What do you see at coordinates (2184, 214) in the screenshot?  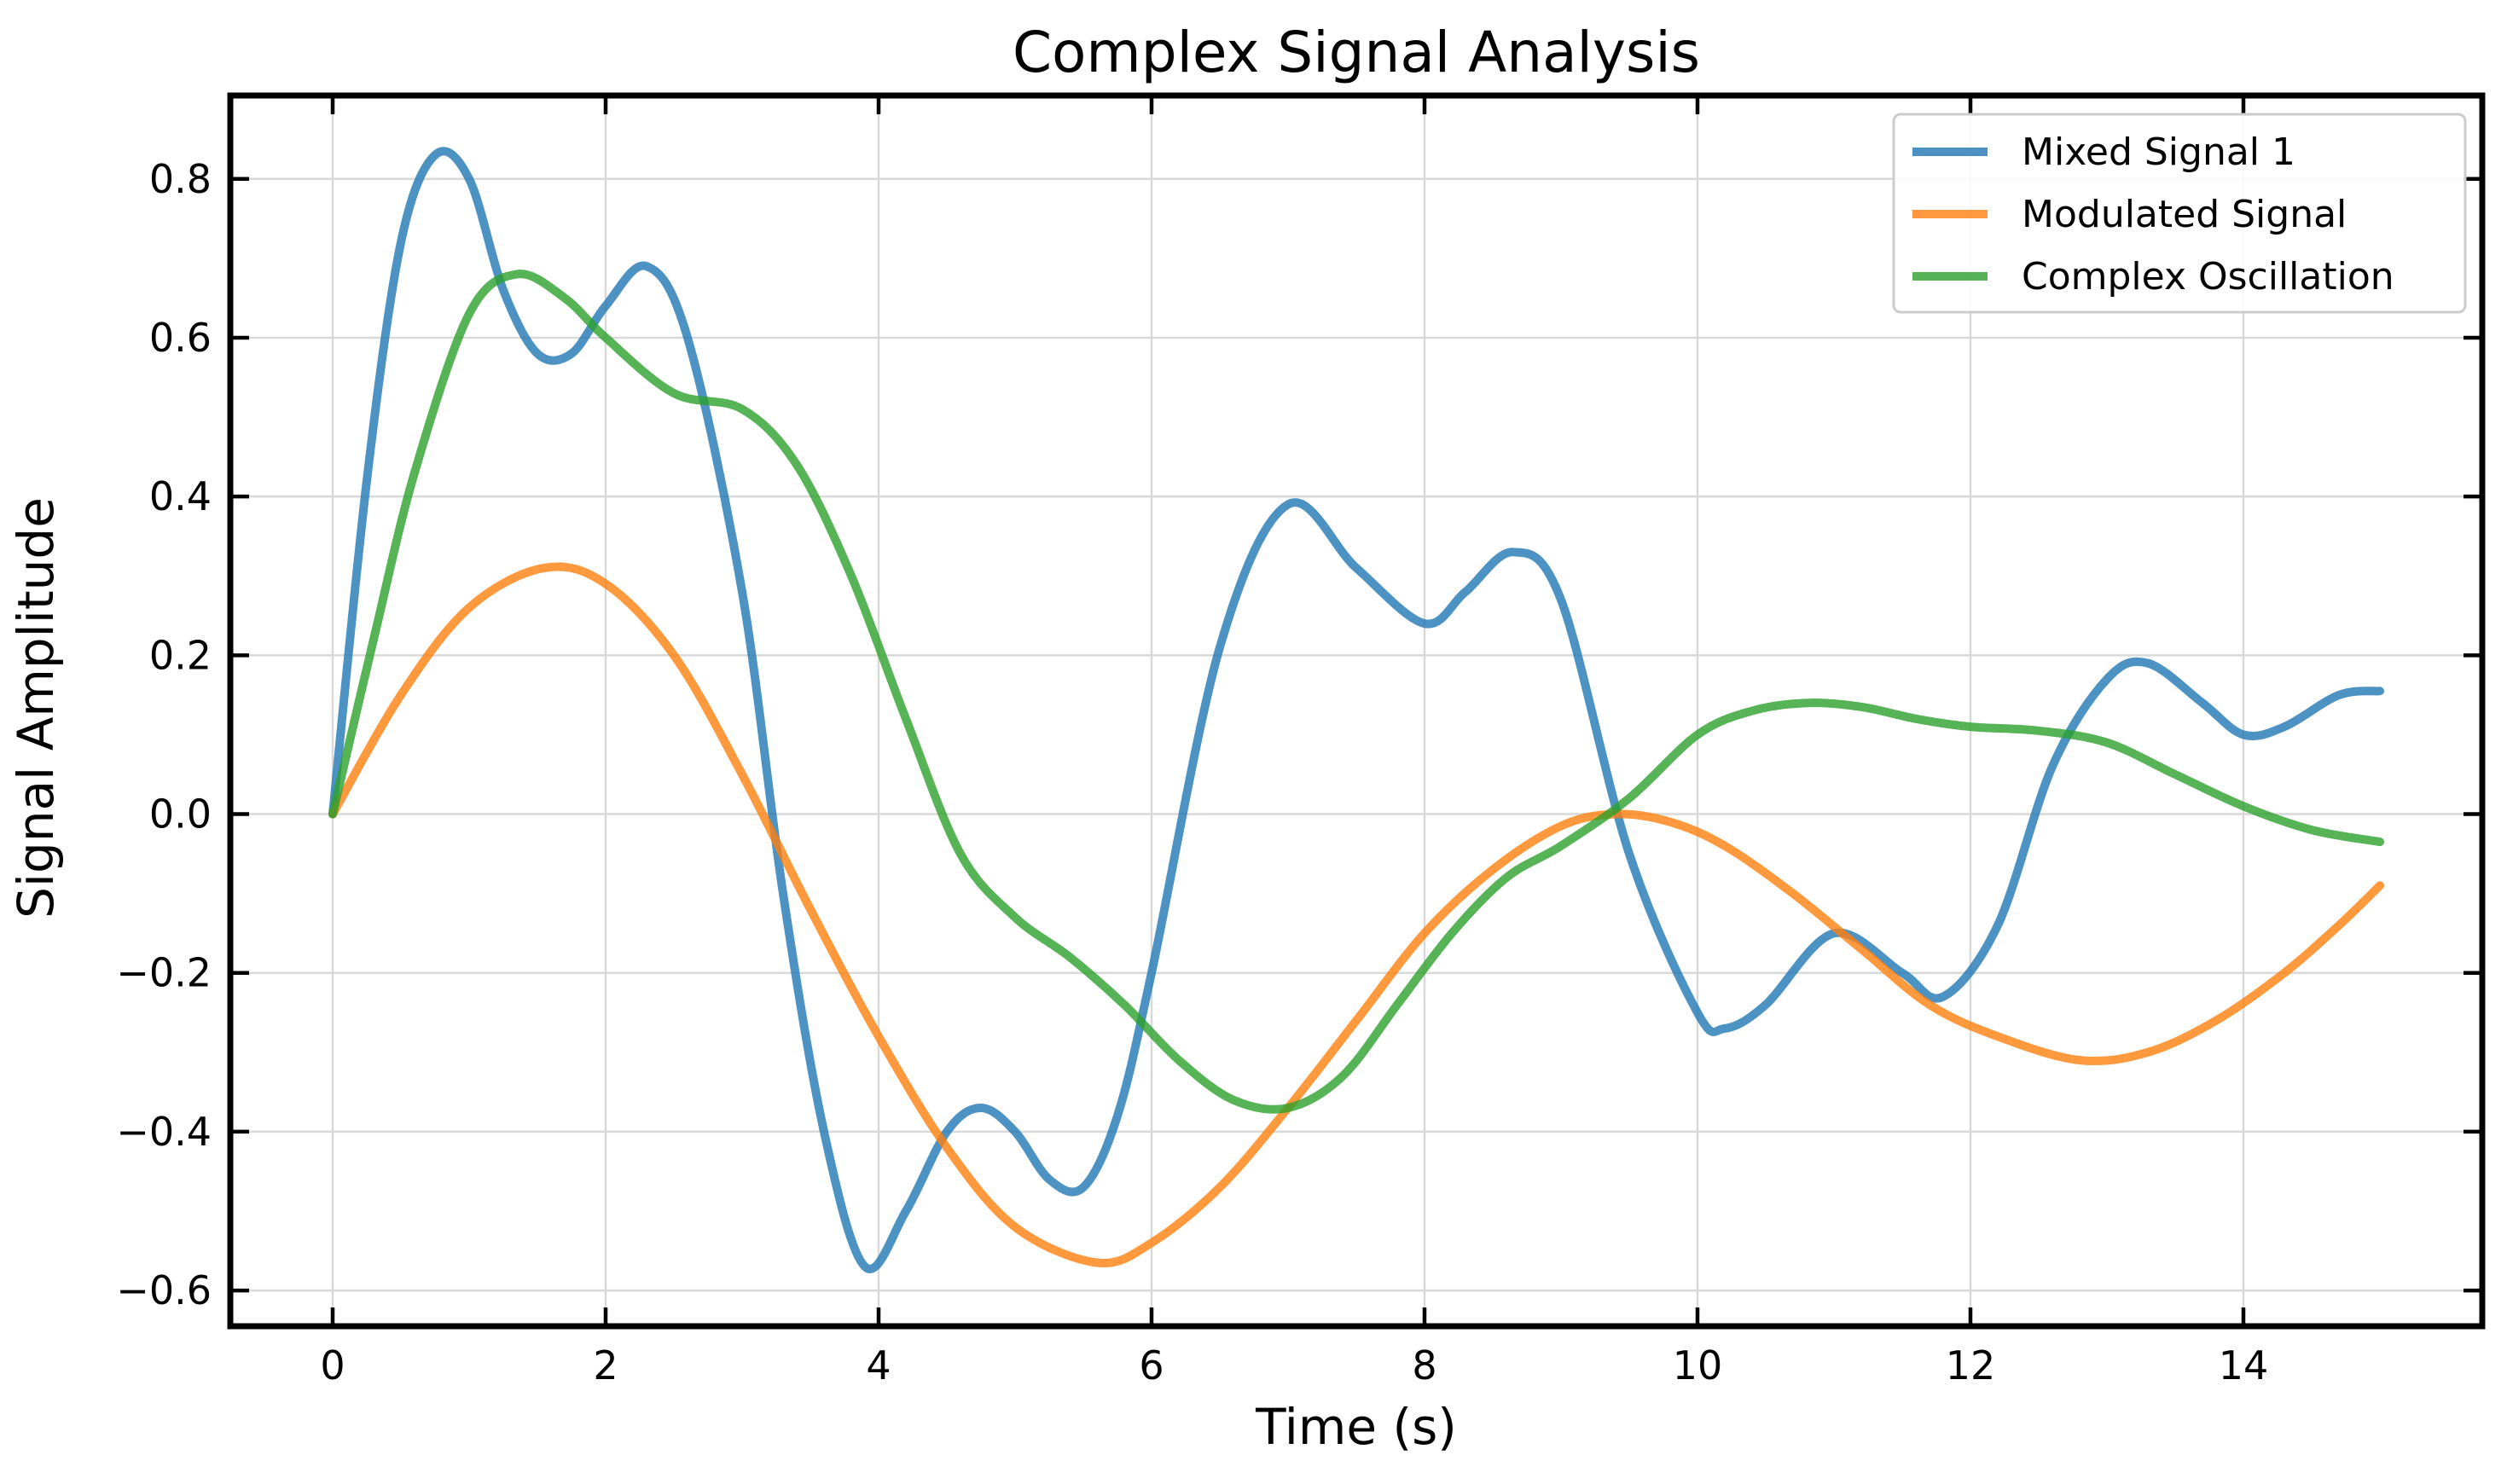 I see `legend-entry-label: Modulated Signal` at bounding box center [2184, 214].